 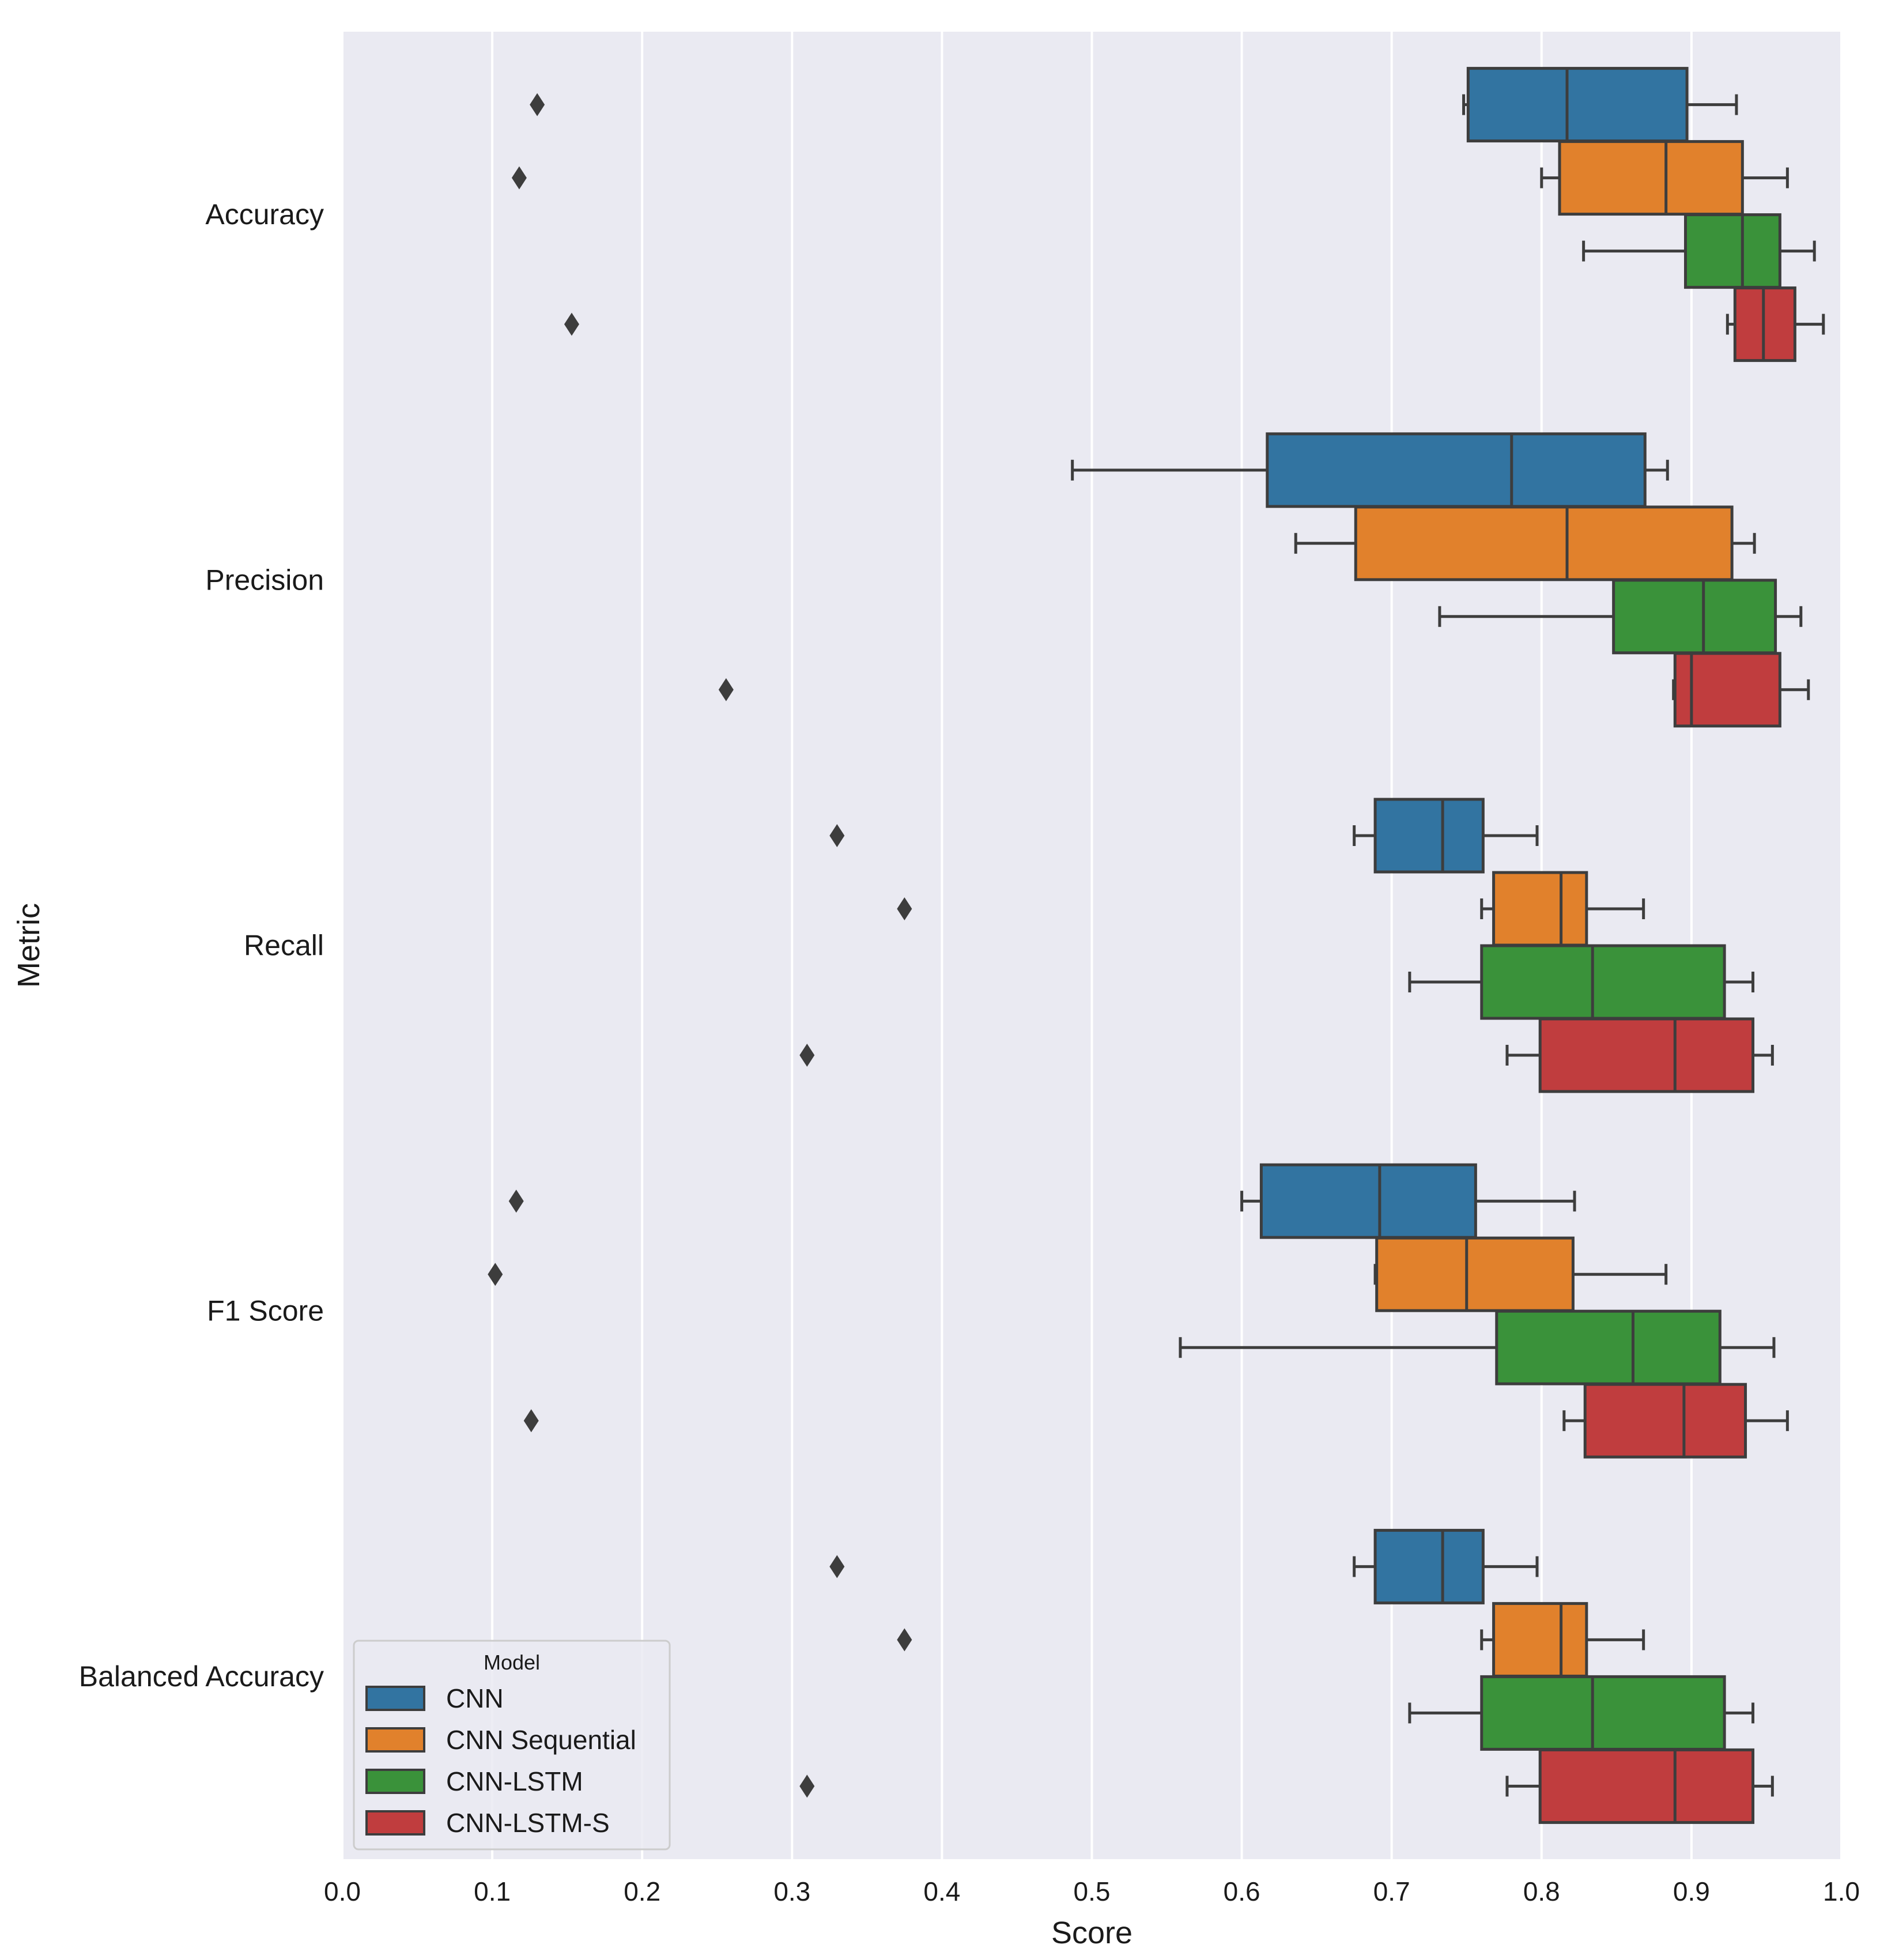 What do you see at coordinates (642, 1891) in the screenshot?
I see `x-tick-0-2: 0.2` at bounding box center [642, 1891].